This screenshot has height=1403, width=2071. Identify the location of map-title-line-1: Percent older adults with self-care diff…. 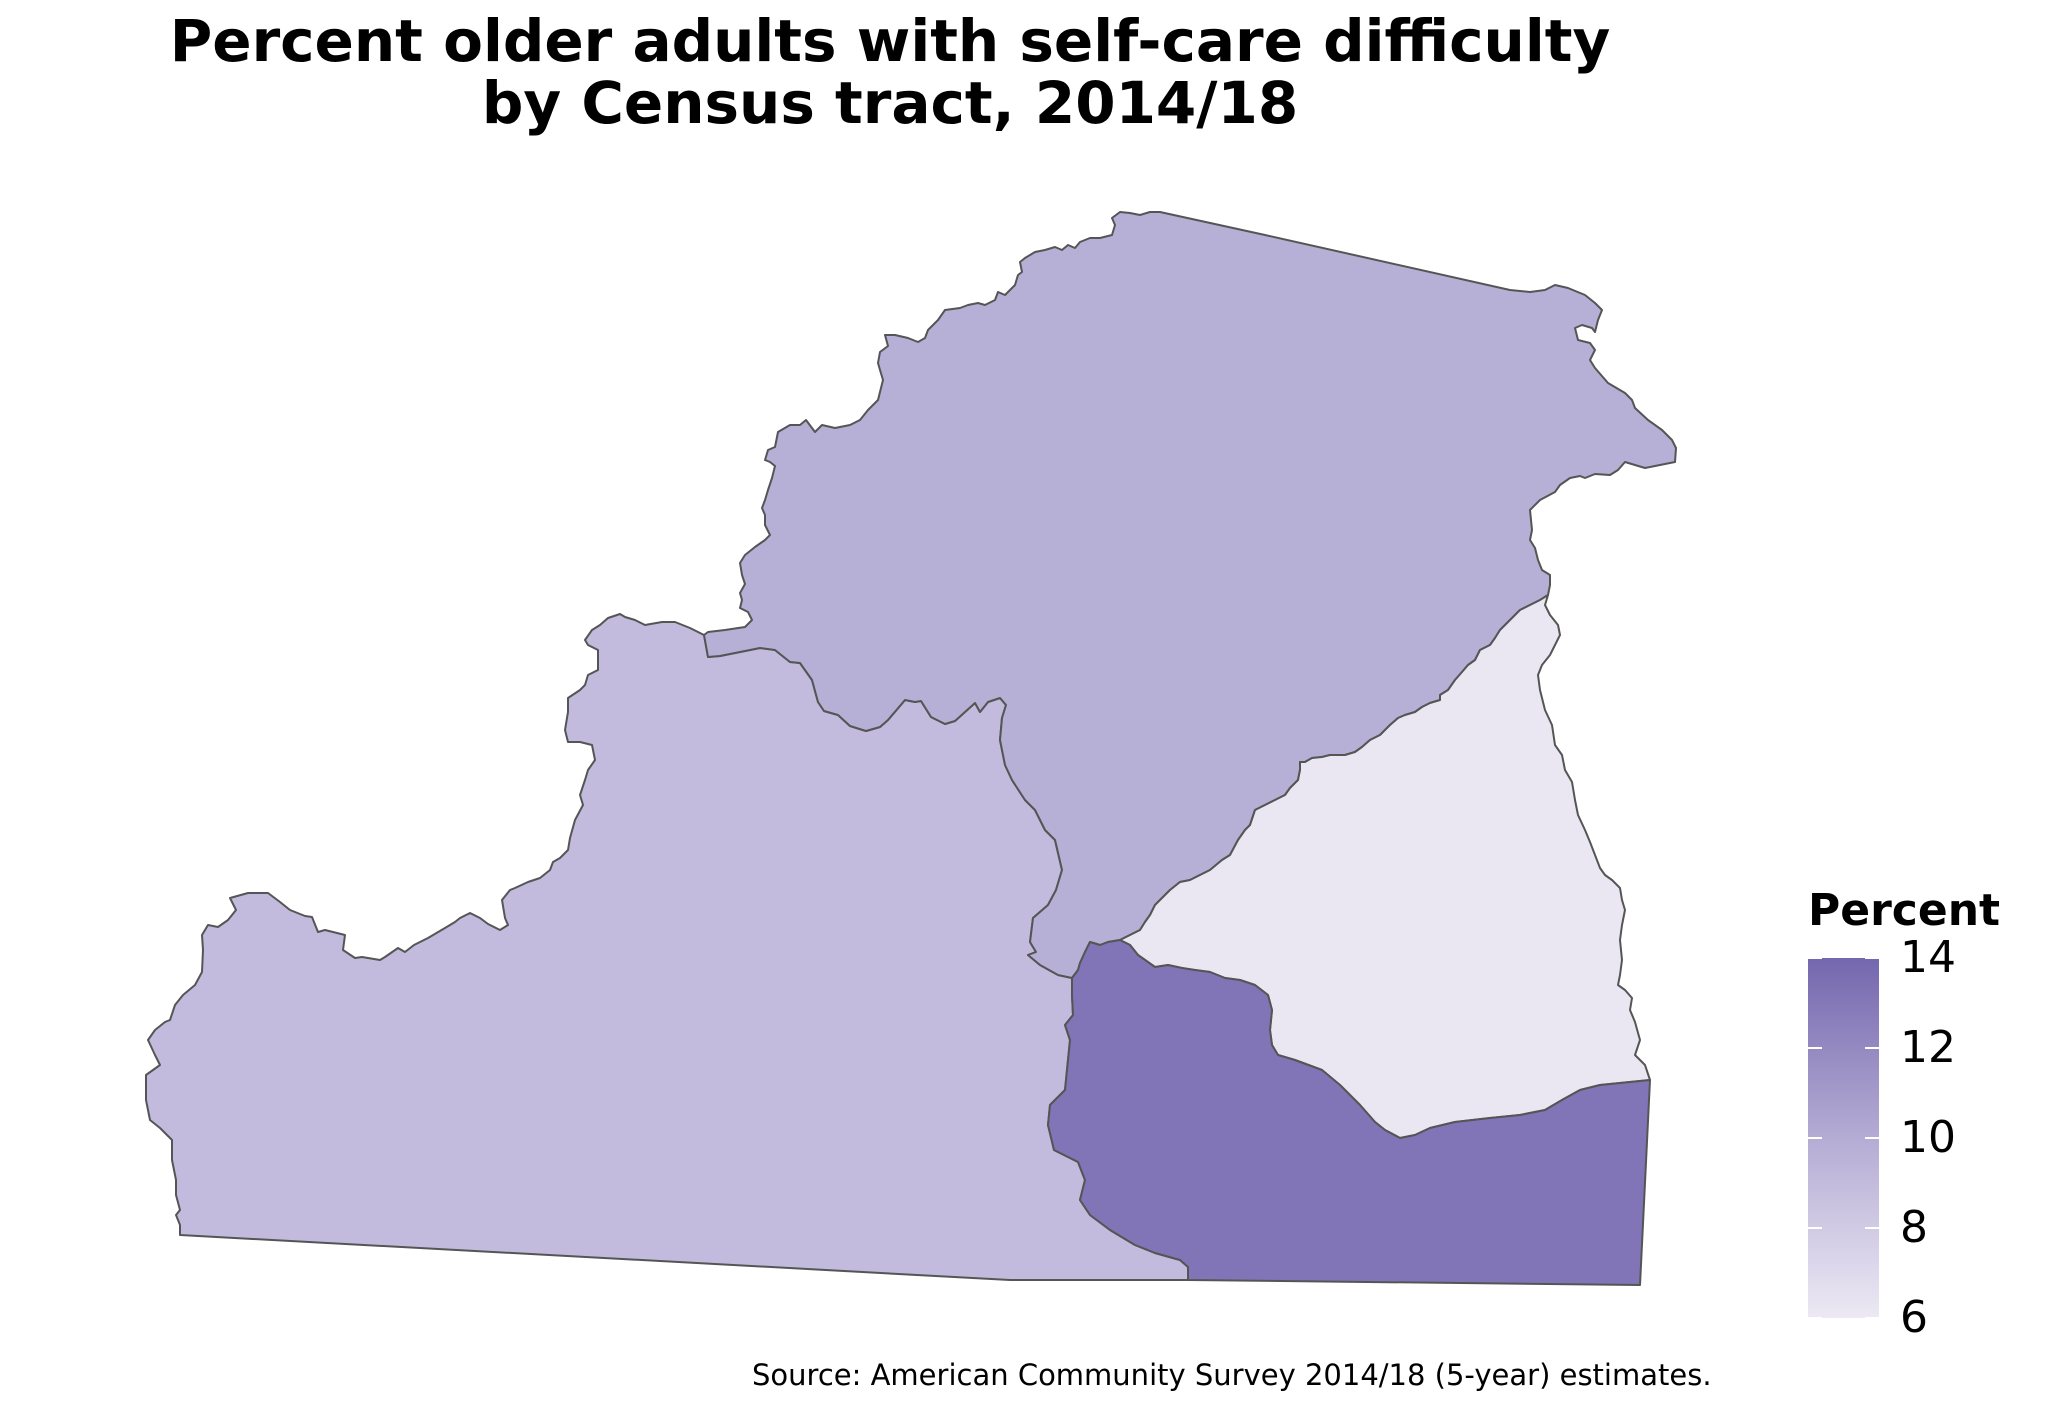
(890, 41).